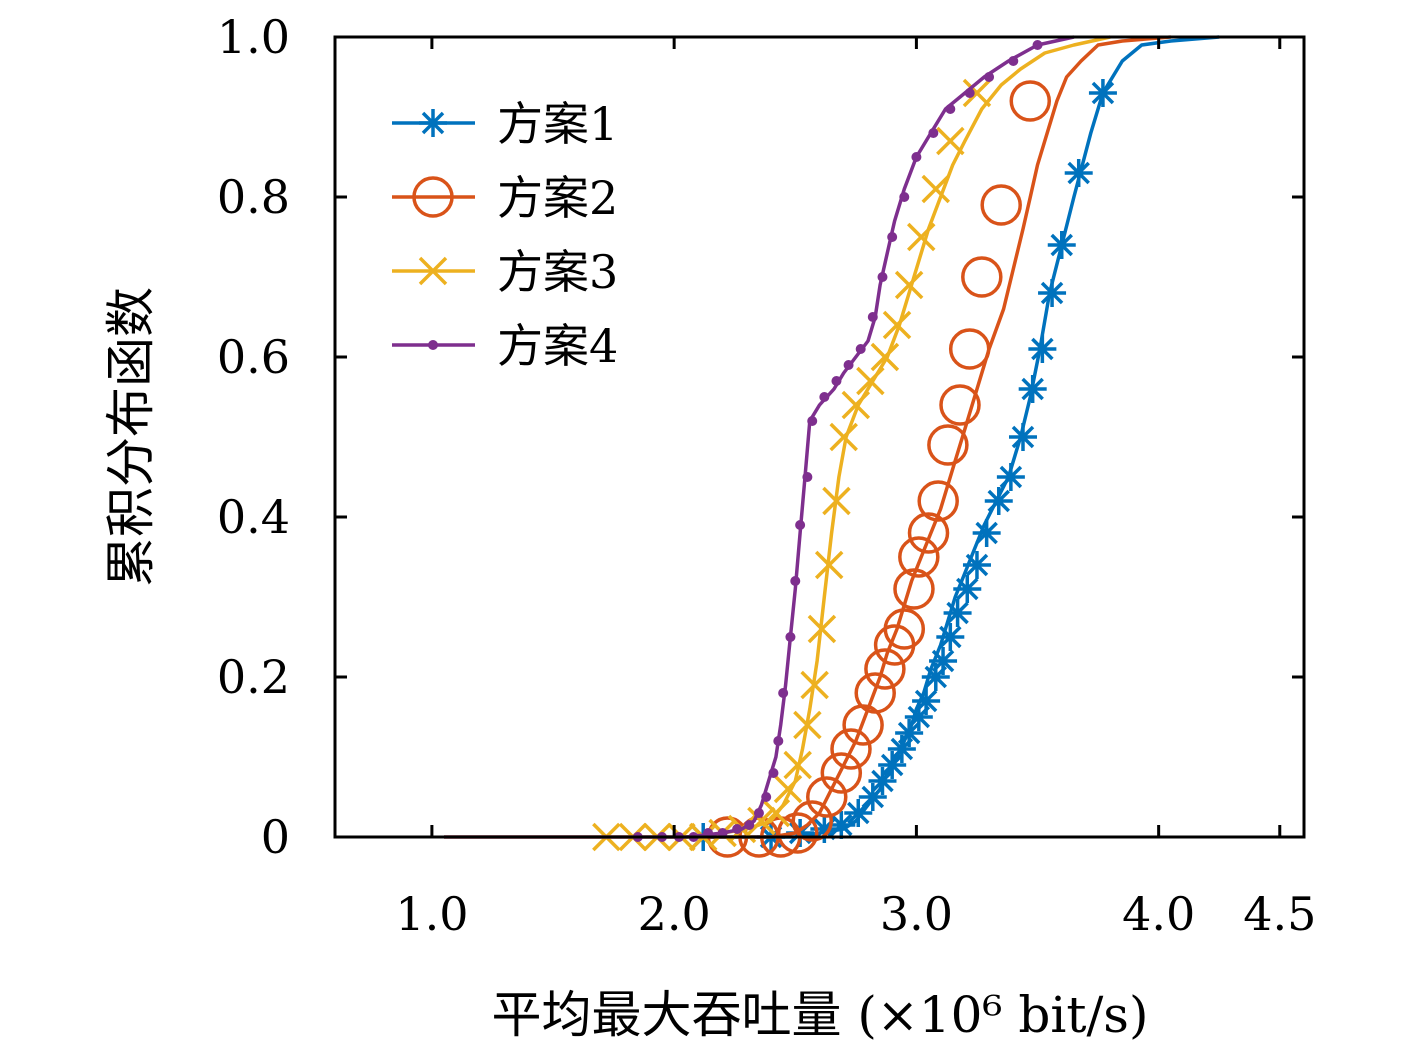  What do you see at coordinates (431, 914) in the screenshot?
I see `x-tick-label: 1.0` at bounding box center [431, 914].